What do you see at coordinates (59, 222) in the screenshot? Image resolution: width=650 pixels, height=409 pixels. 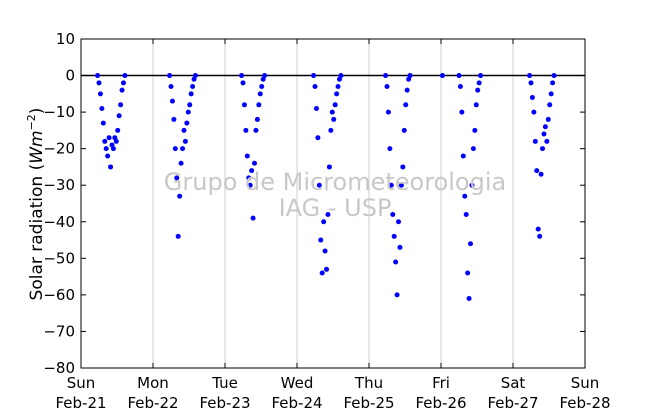 I see `y-tick-label: −40` at bounding box center [59, 222].